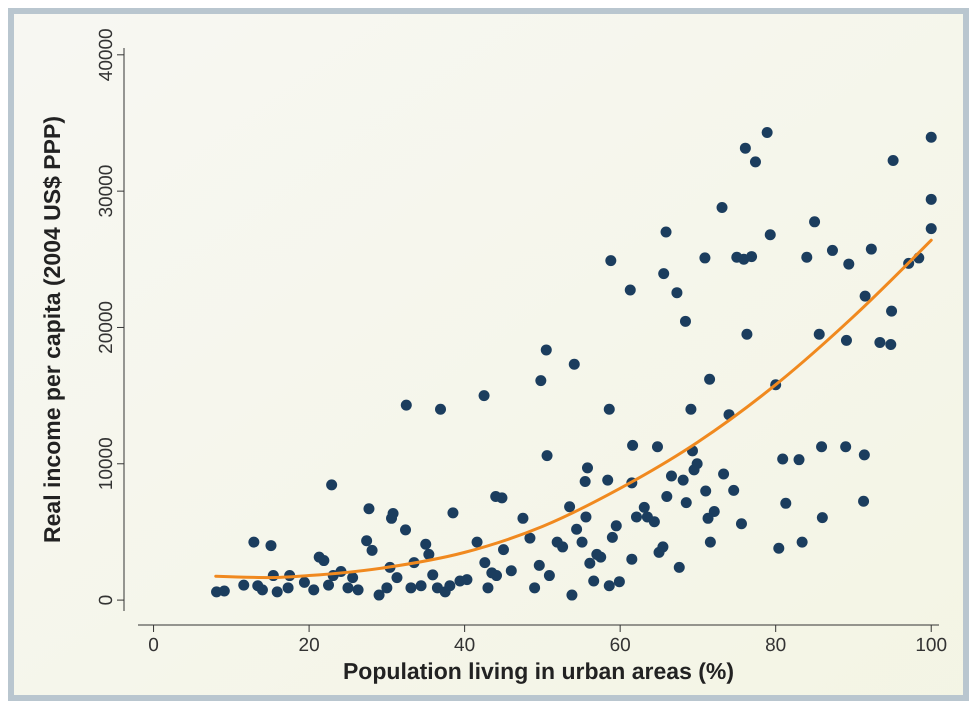 Image resolution: width=977 pixels, height=709 pixels. I want to click on x-axis-title: Population living in urban areas (%), so click(538, 671).